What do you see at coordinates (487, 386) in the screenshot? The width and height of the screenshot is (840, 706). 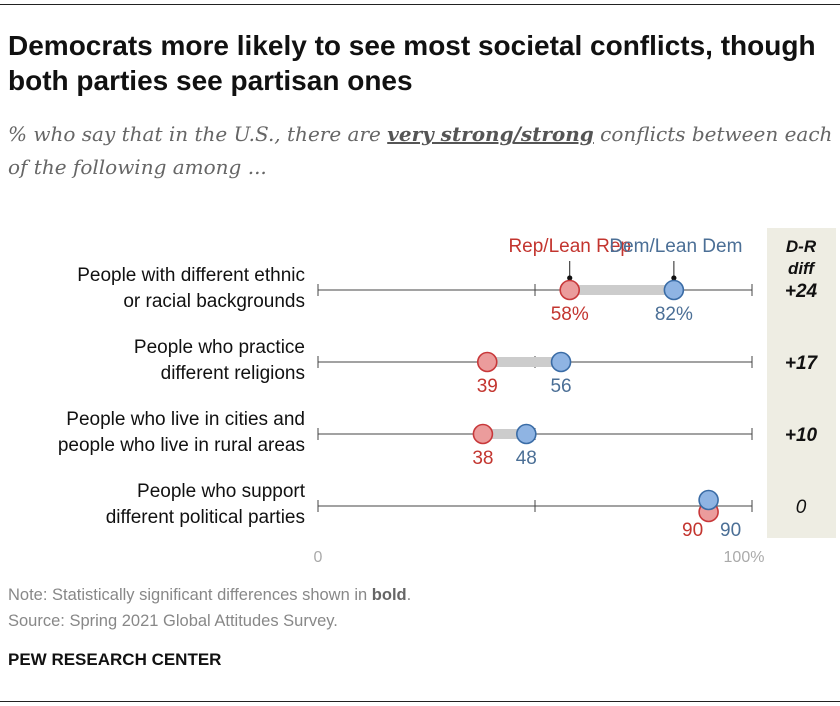 I see `rep-value-label: 39` at bounding box center [487, 386].